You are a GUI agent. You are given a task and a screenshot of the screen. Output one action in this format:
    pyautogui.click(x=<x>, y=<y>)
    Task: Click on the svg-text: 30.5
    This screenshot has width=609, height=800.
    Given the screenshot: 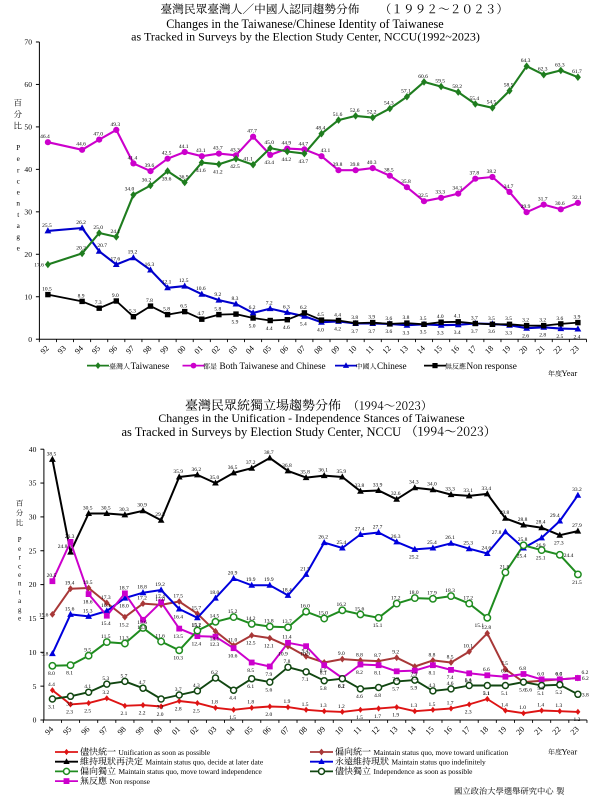 What is the action you would take?
    pyautogui.click(x=88, y=508)
    